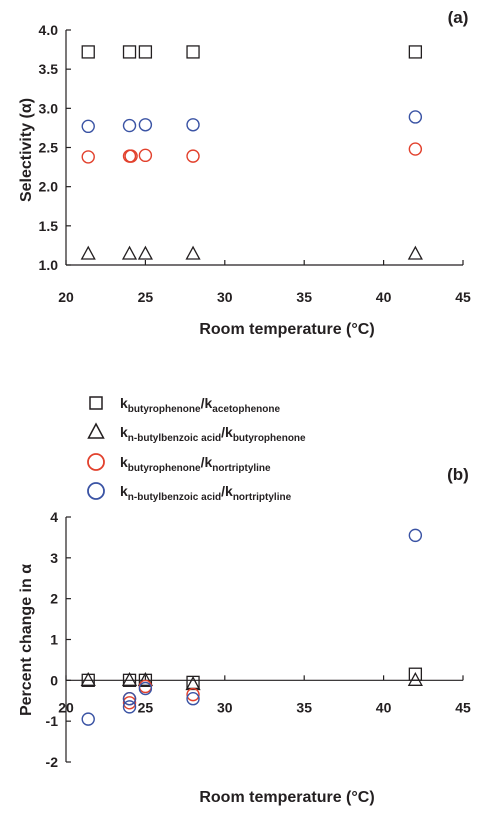 Image resolution: width=500 pixels, height=815 pixels. I want to click on panel-a-x-tick-labels: 20 25 30 35 40 45, so click(264, 297).